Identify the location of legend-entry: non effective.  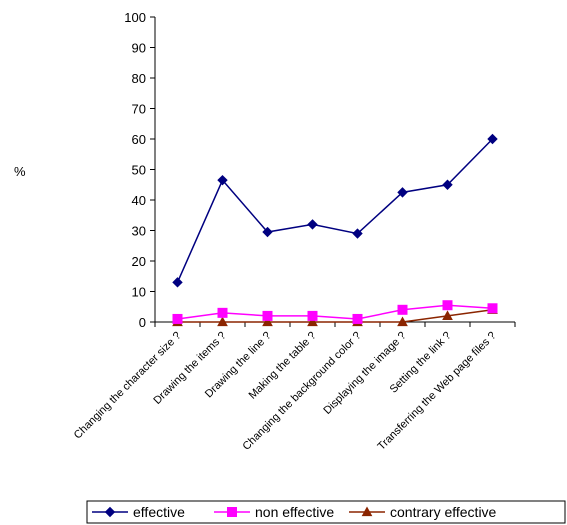
(274, 512).